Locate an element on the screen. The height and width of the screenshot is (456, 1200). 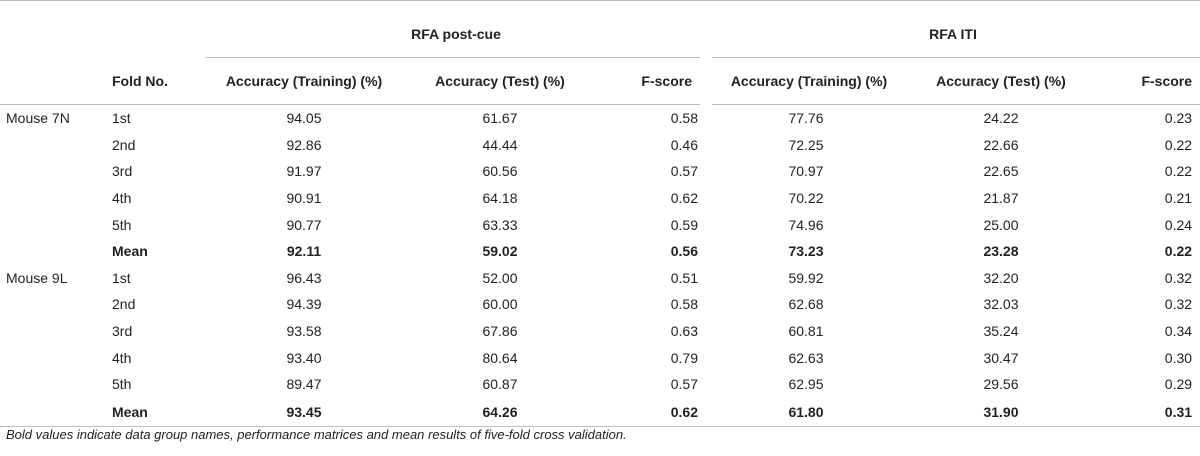
table-row: Mean 93.45 64.26 0.62 61.80 31.90 0.31 is located at coordinates (600, 412).